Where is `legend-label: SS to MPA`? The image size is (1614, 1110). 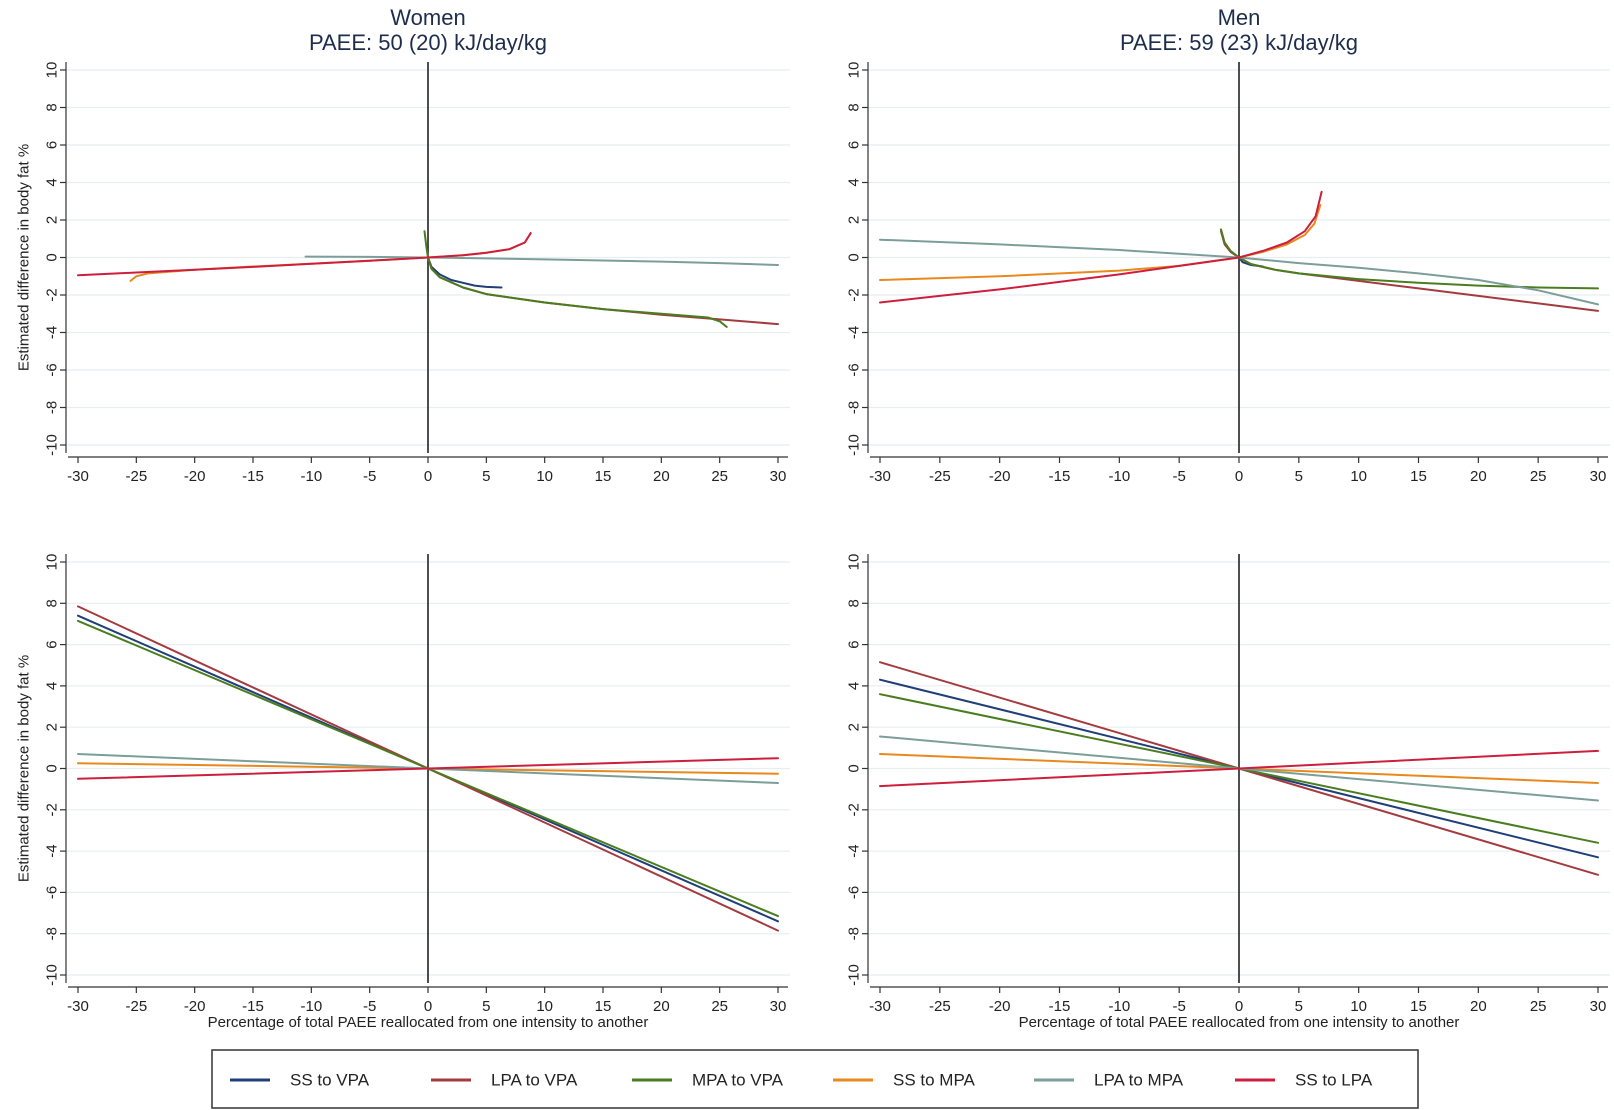 legend-label: SS to MPA is located at coordinates (934, 1080).